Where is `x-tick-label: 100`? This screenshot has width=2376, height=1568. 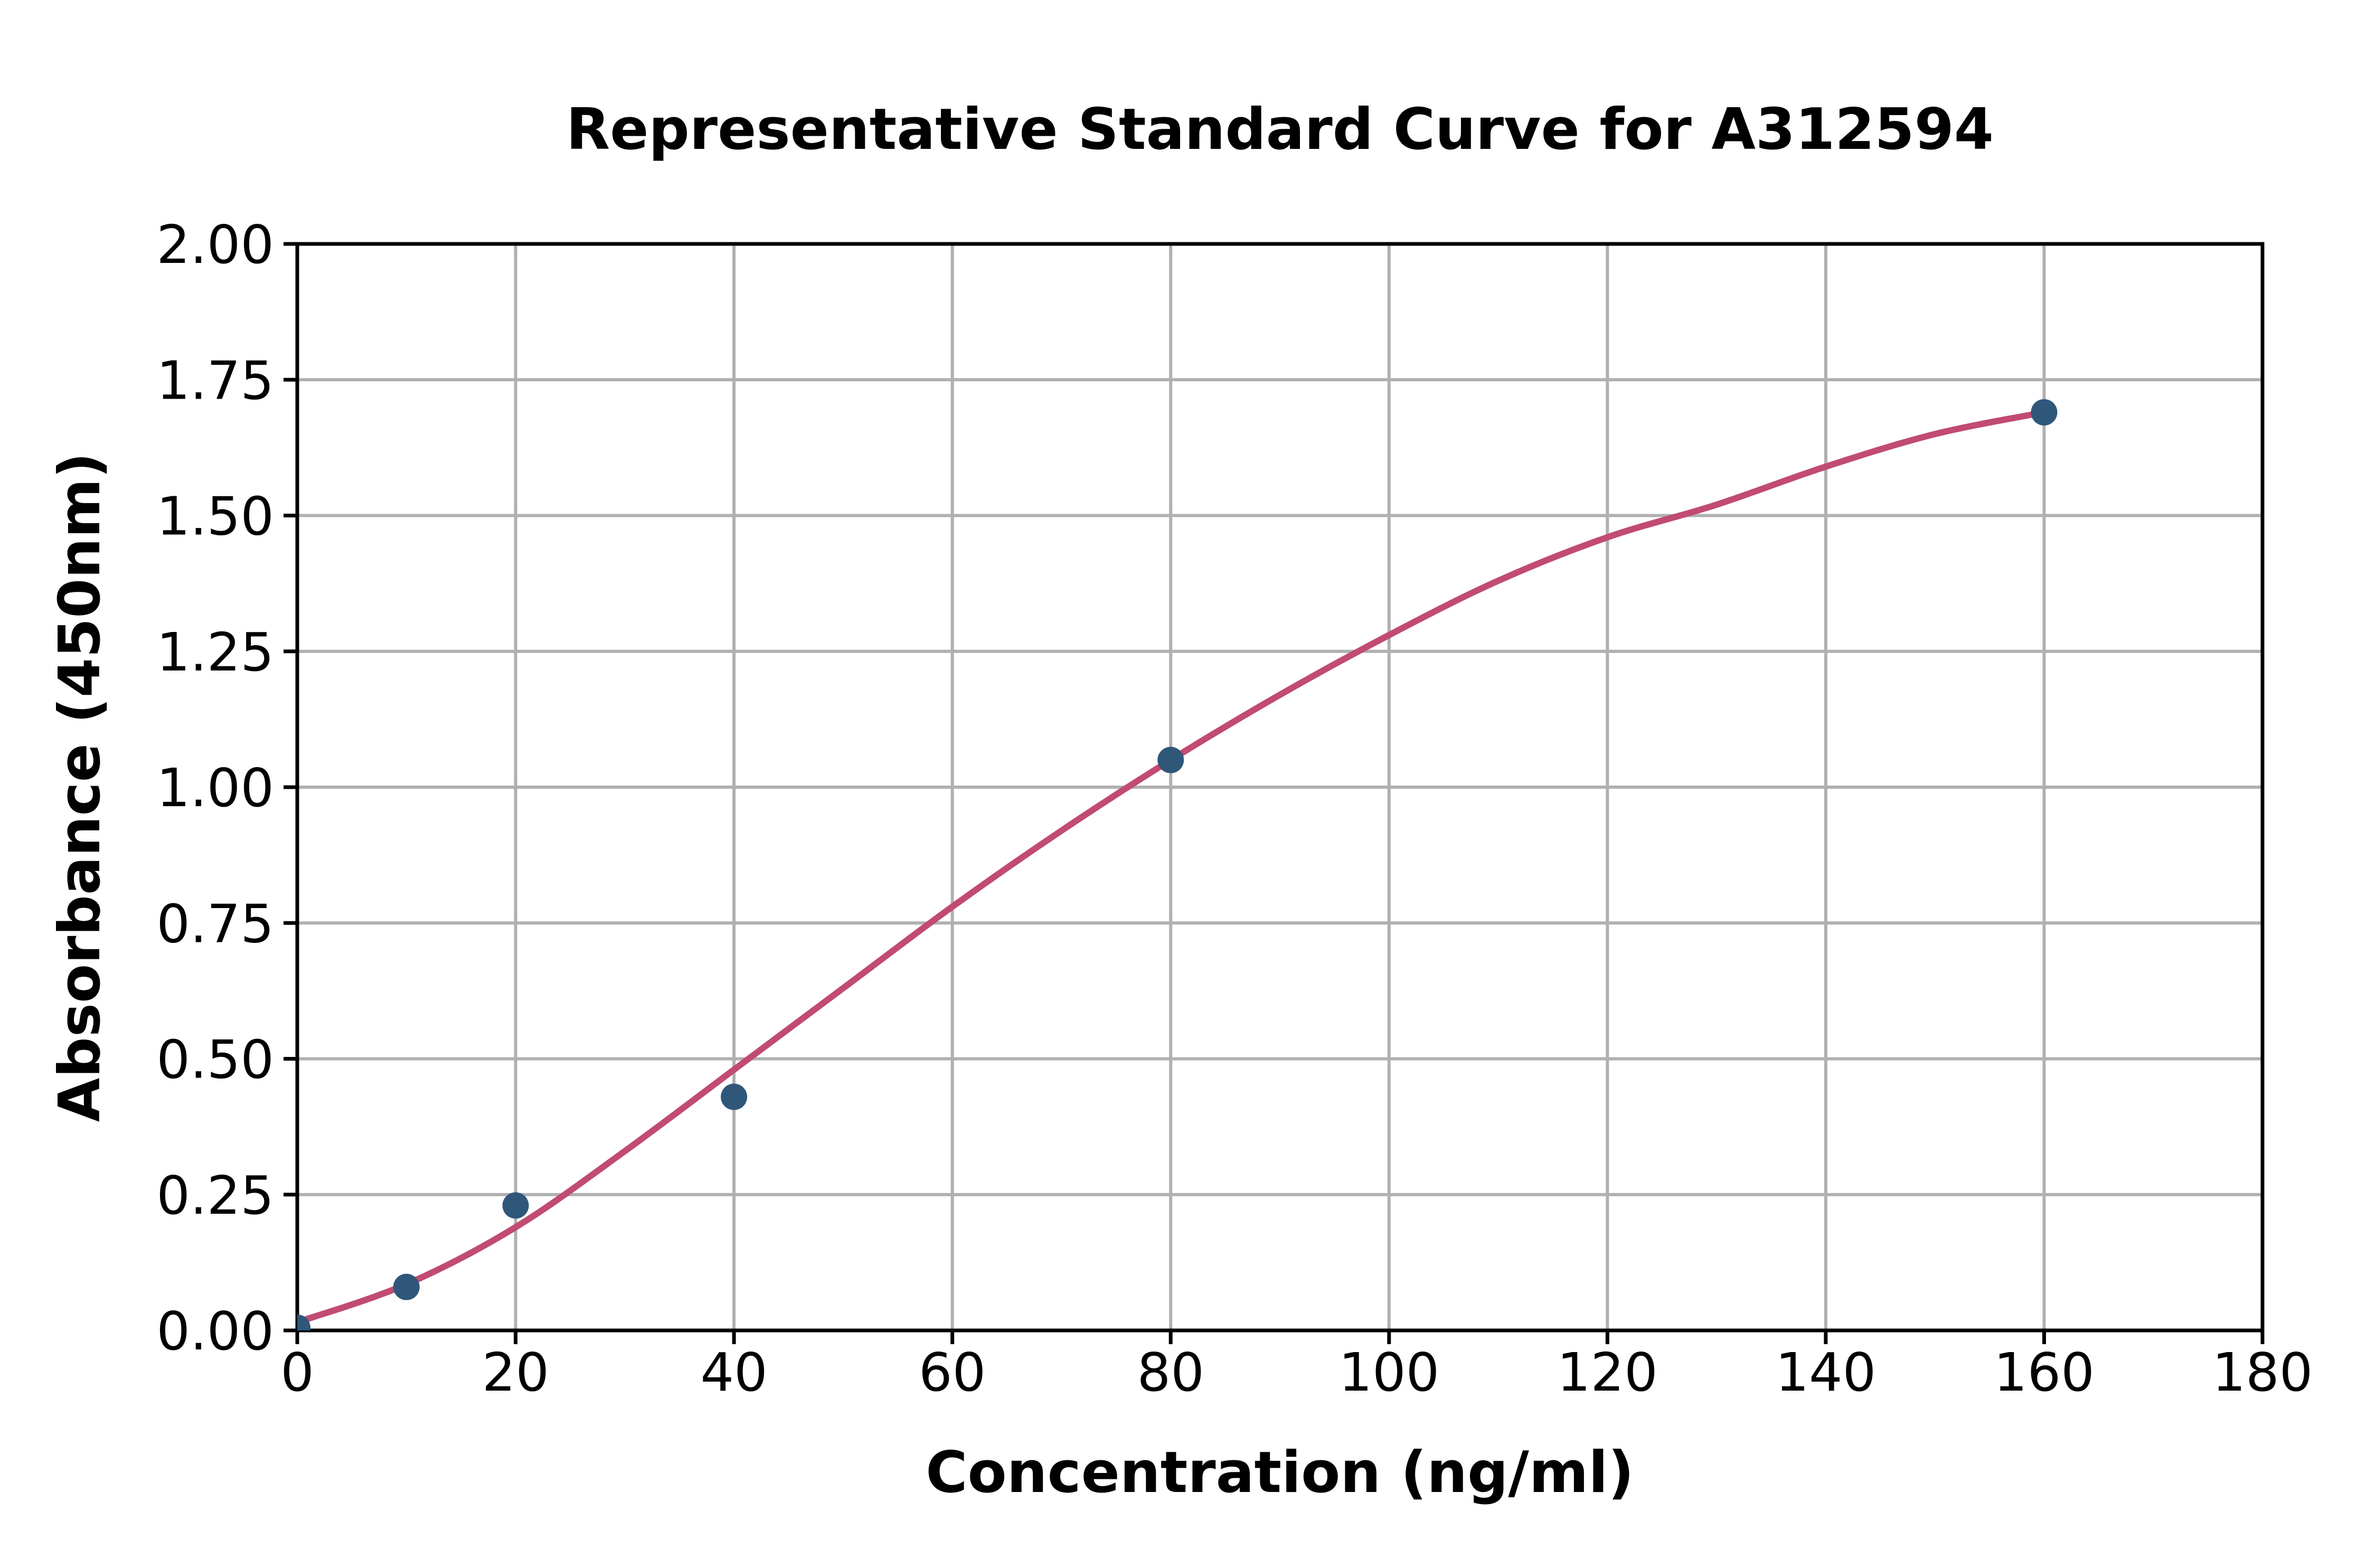
x-tick-label: 100 is located at coordinates (1388, 1372).